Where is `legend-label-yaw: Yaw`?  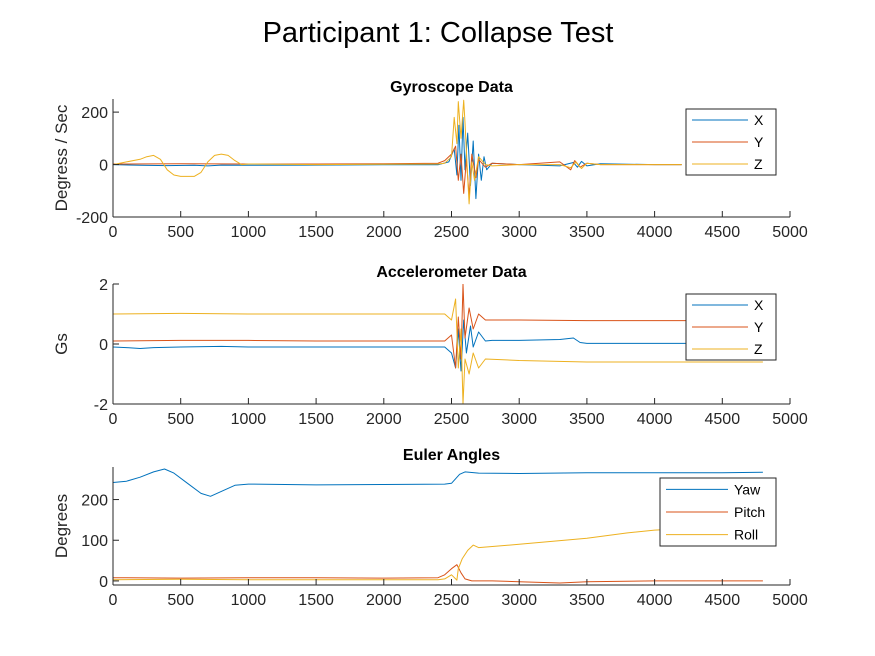
legend-label-yaw: Yaw is located at coordinates (747, 489).